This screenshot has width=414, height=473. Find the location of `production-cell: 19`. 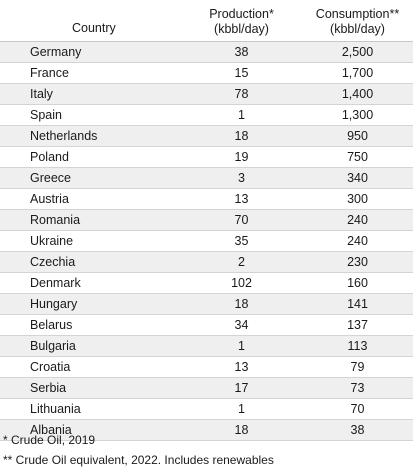

production-cell: 19 is located at coordinates (241, 157).